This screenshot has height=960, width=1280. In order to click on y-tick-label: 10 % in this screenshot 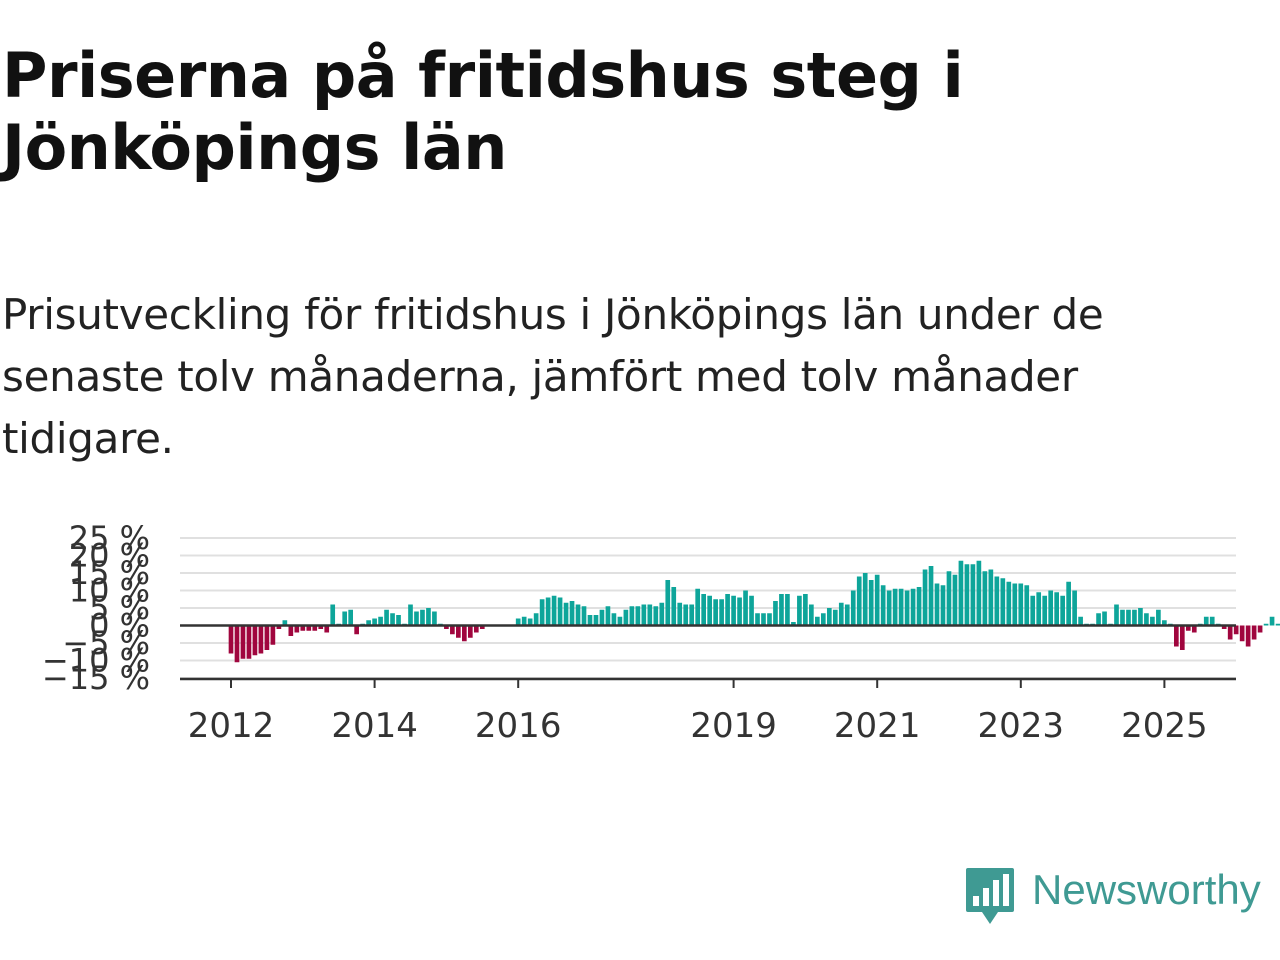, I will do `click(109, 591)`.